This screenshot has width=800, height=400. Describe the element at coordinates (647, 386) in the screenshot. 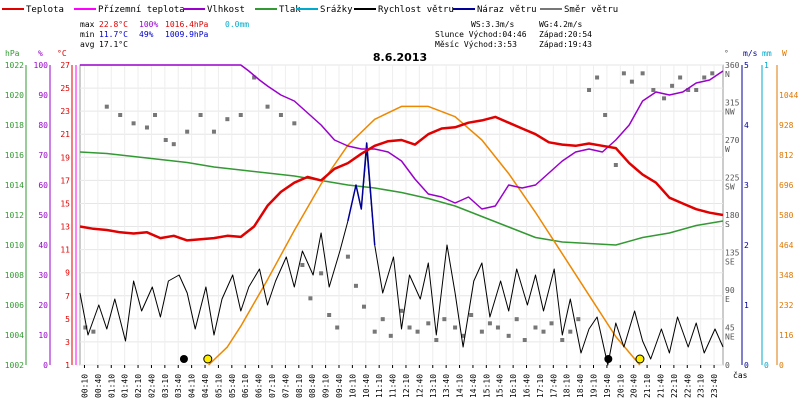

I see `x-tick-label: 21:10` at that location.